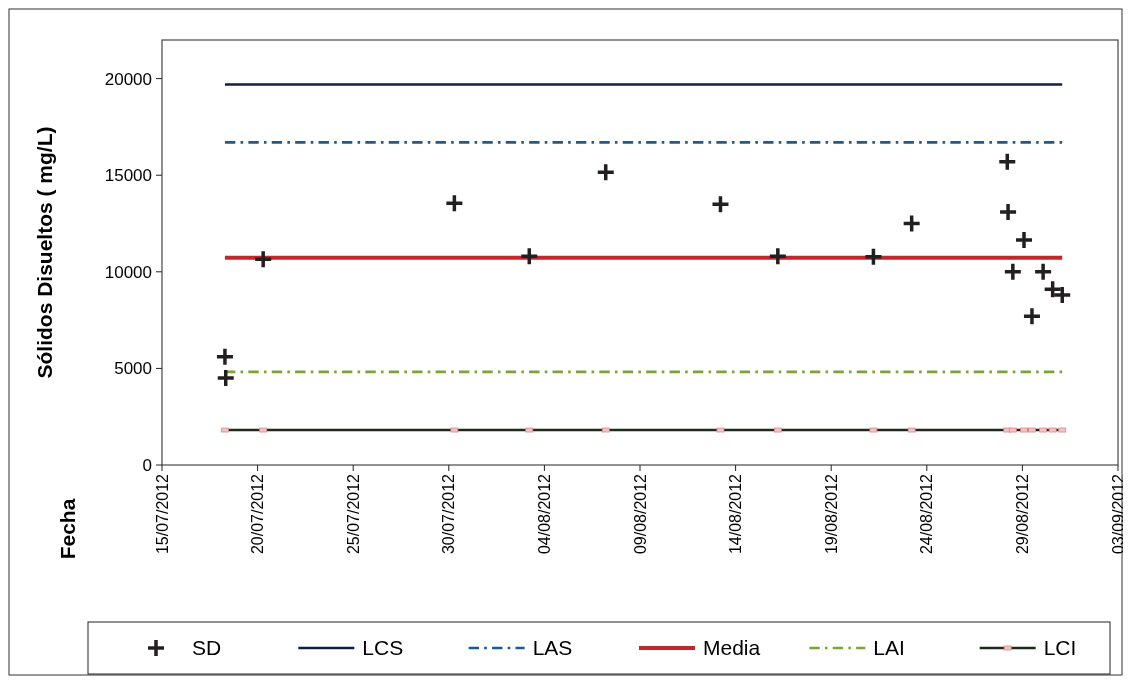 This screenshot has height=684, width=1131. I want to click on legend-label: LAI, so click(889, 648).